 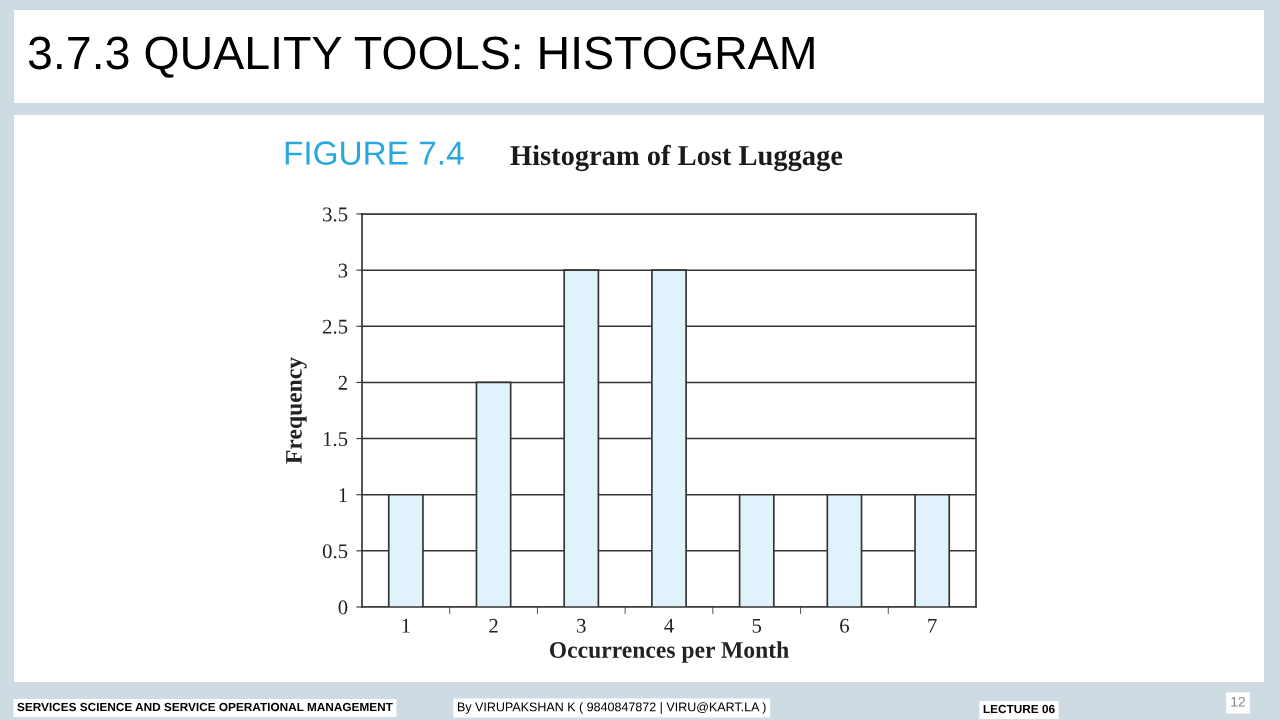 I want to click on x-tick-label: 7, so click(x=932, y=625).